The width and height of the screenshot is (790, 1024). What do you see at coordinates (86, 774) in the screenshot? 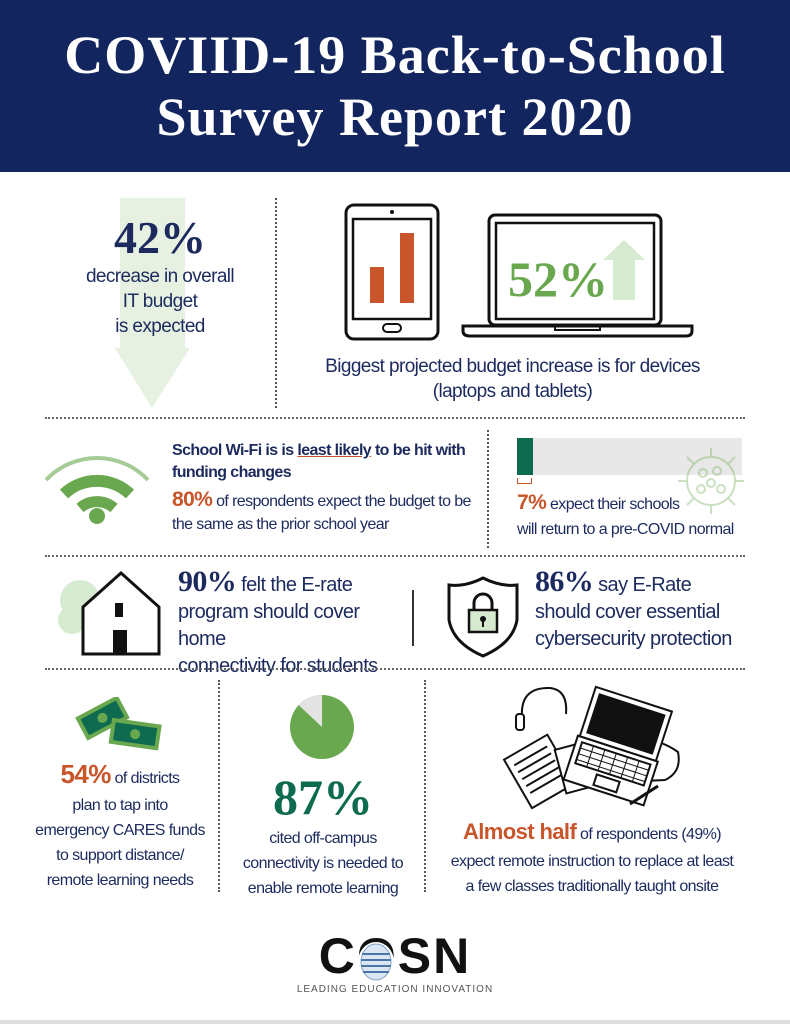
I see `cares-value: 54%` at bounding box center [86, 774].